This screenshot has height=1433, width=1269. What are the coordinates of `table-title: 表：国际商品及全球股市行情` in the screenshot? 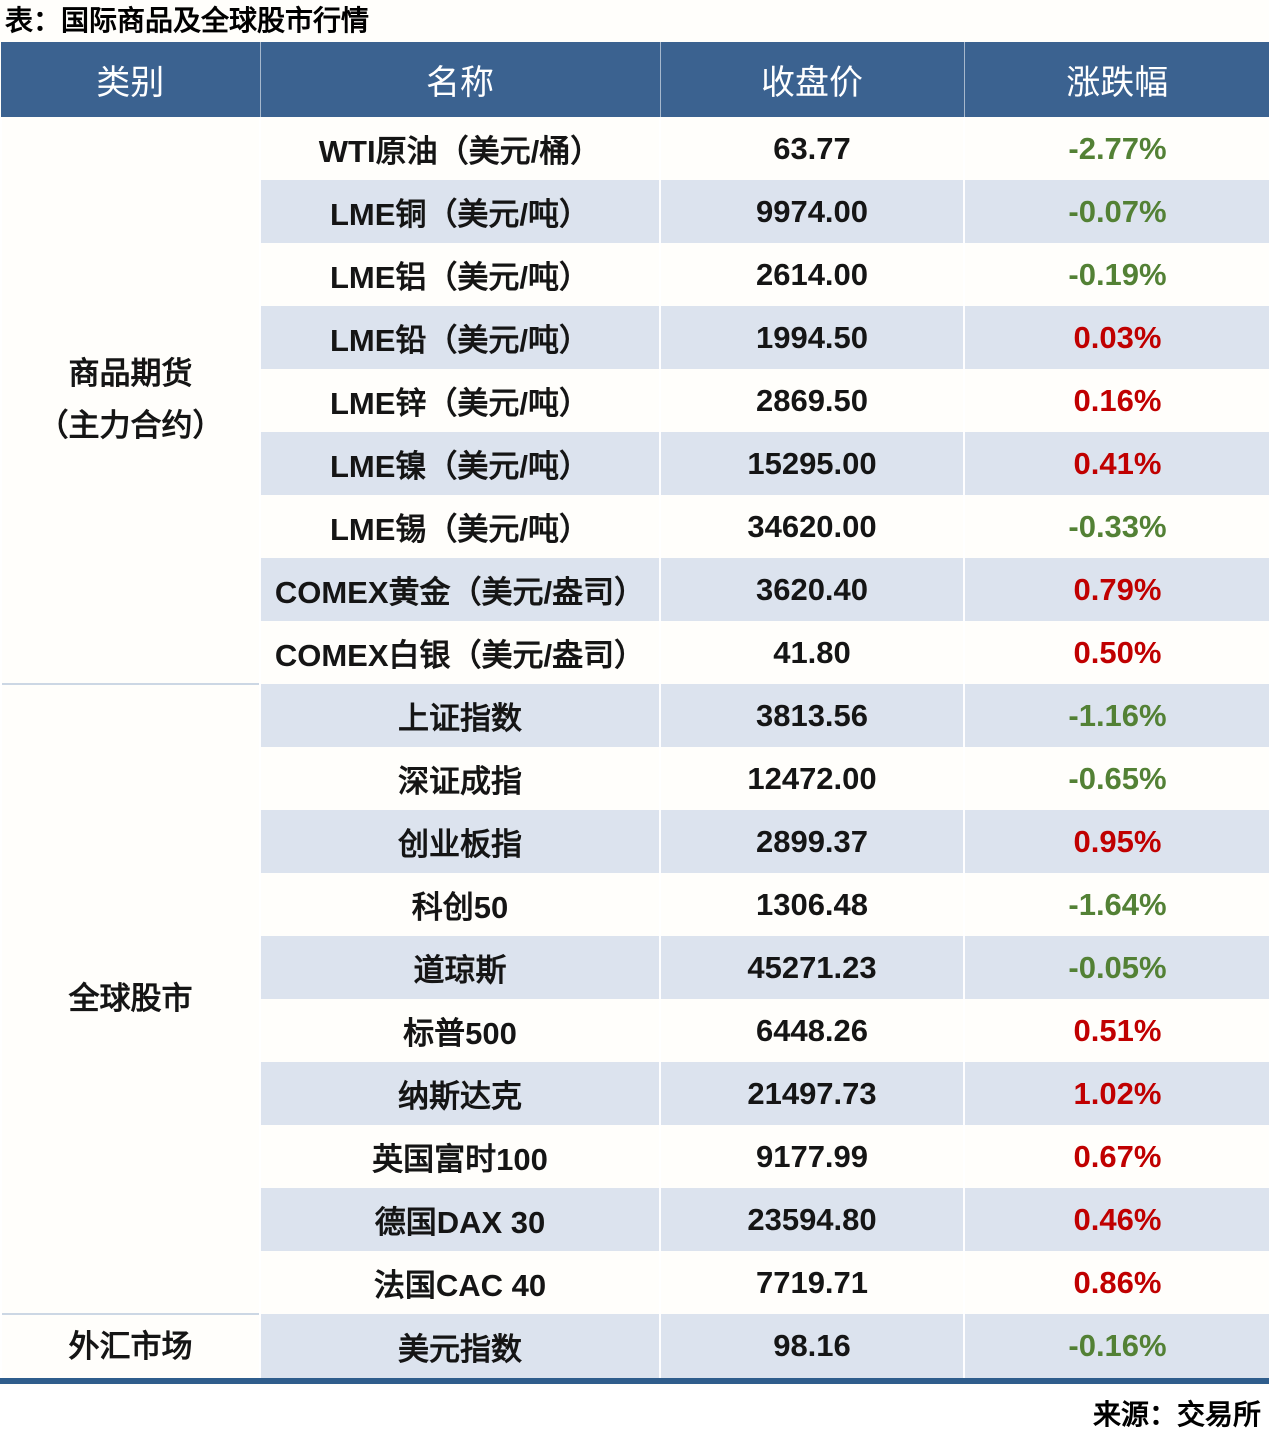 It's located at (187, 20).